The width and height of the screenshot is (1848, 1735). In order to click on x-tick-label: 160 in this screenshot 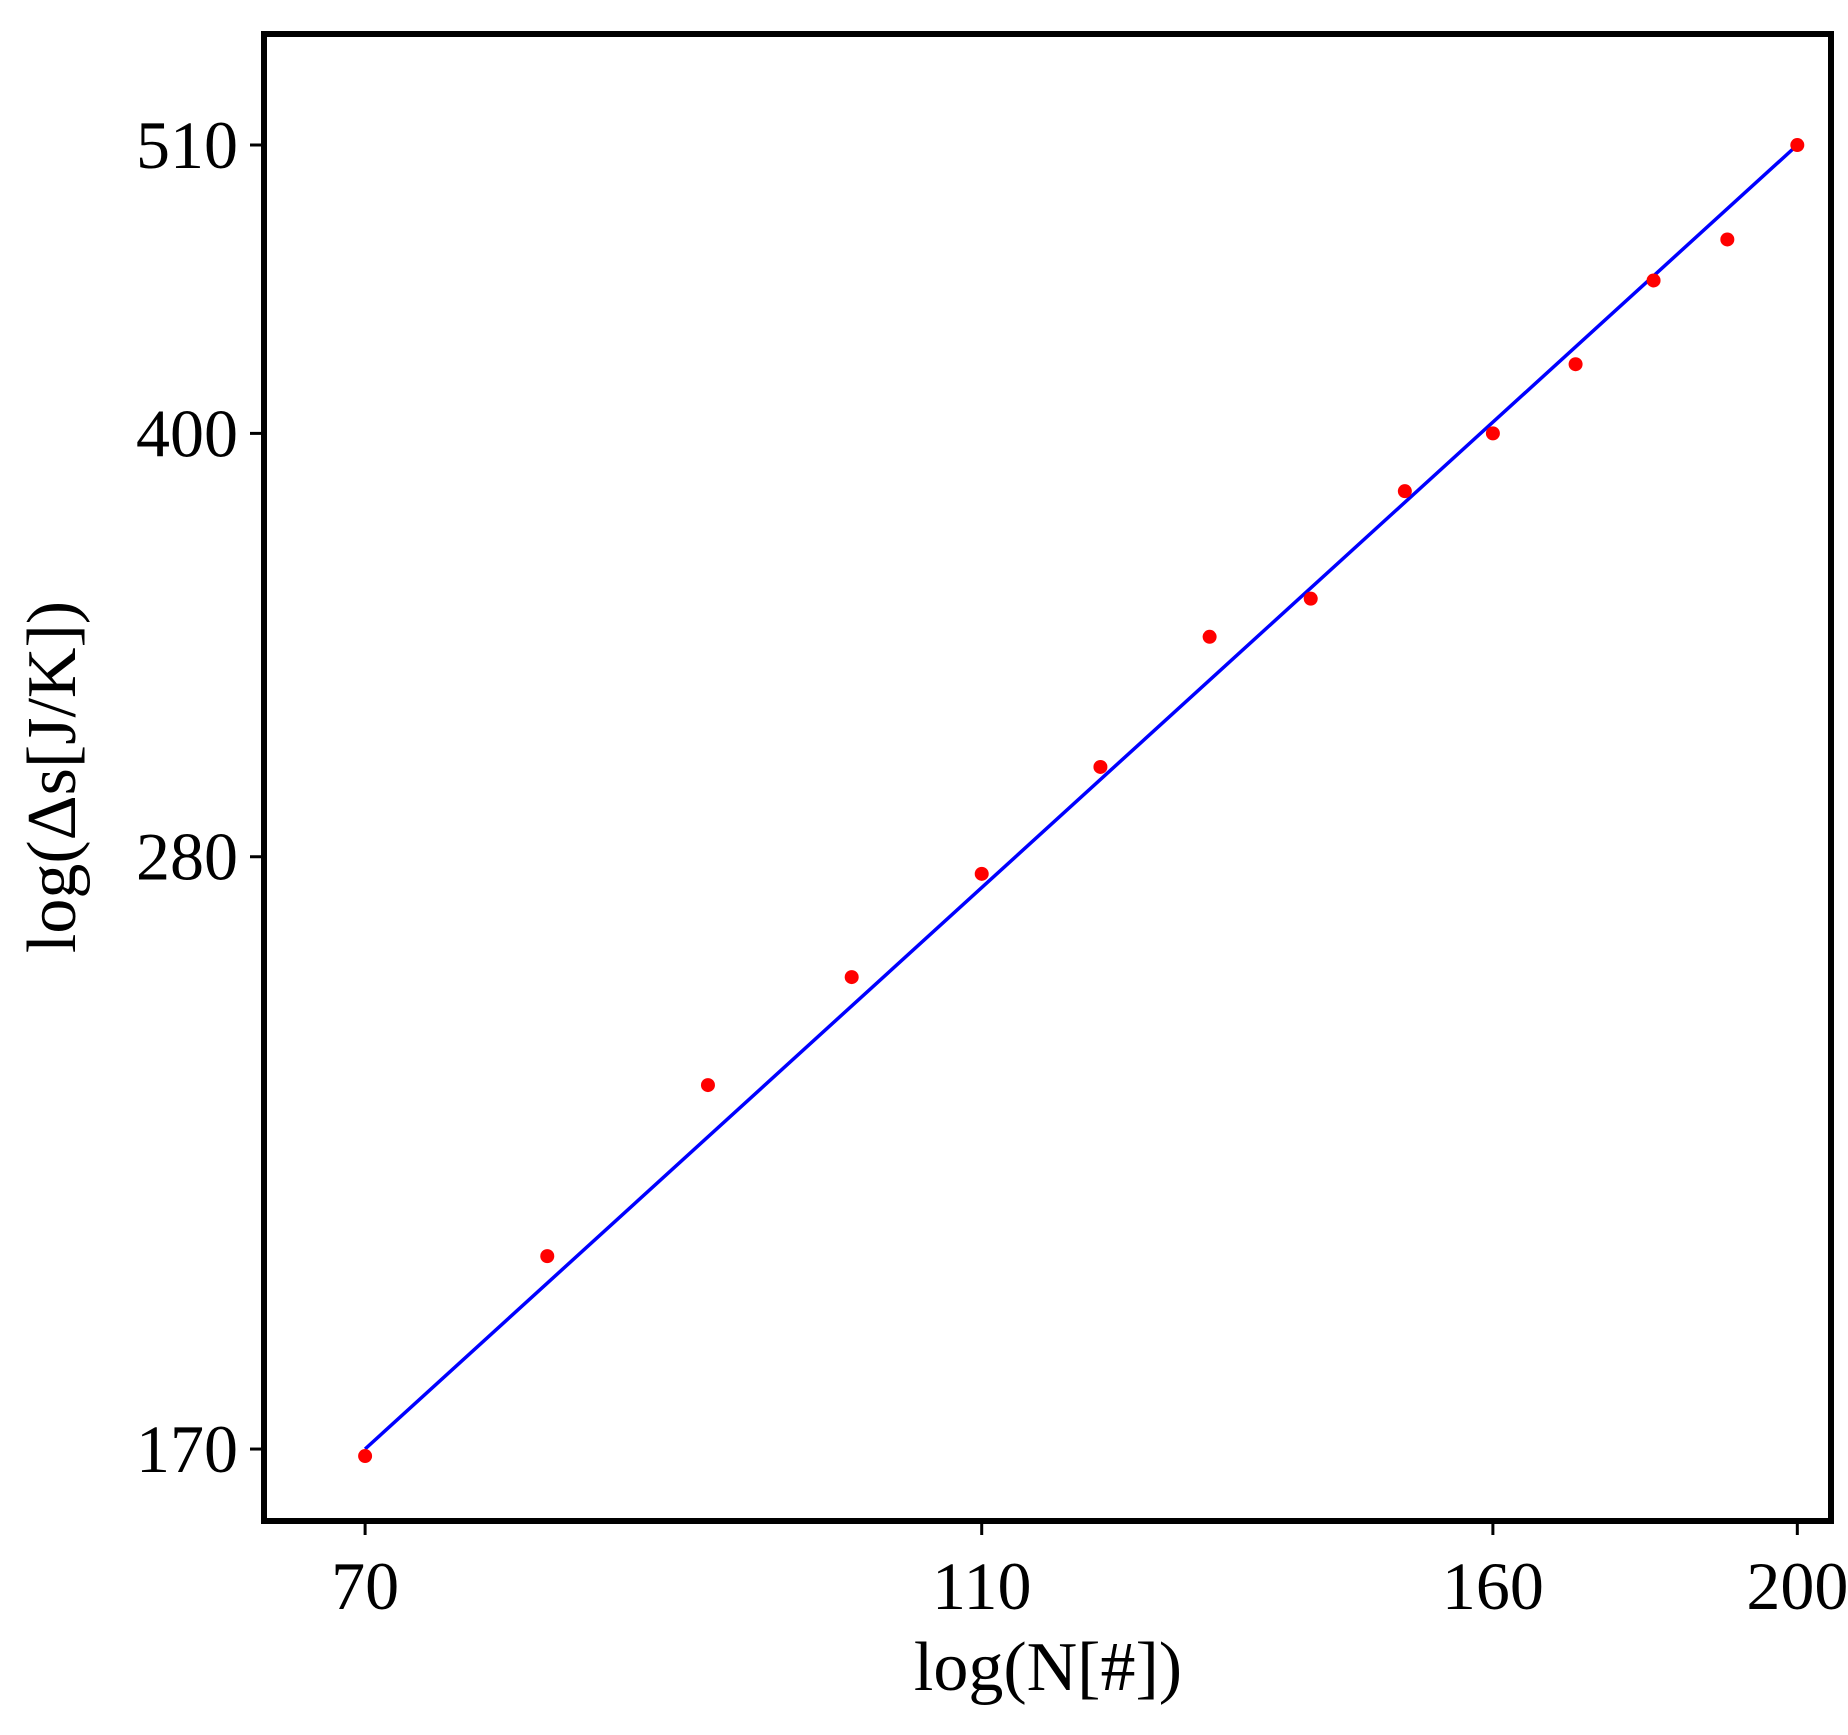, I will do `click(1493, 1586)`.